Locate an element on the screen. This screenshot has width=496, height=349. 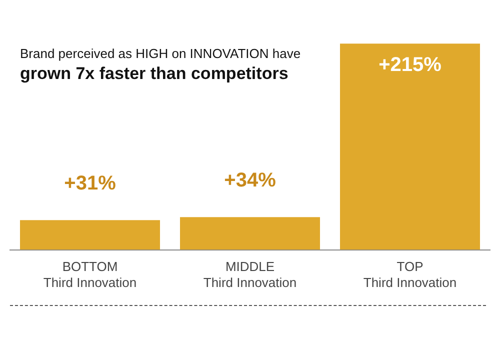
text: Brand perceived as HIGH on INNOVATION have grown 7x faster than competitors is located at coordinates (160, 64).